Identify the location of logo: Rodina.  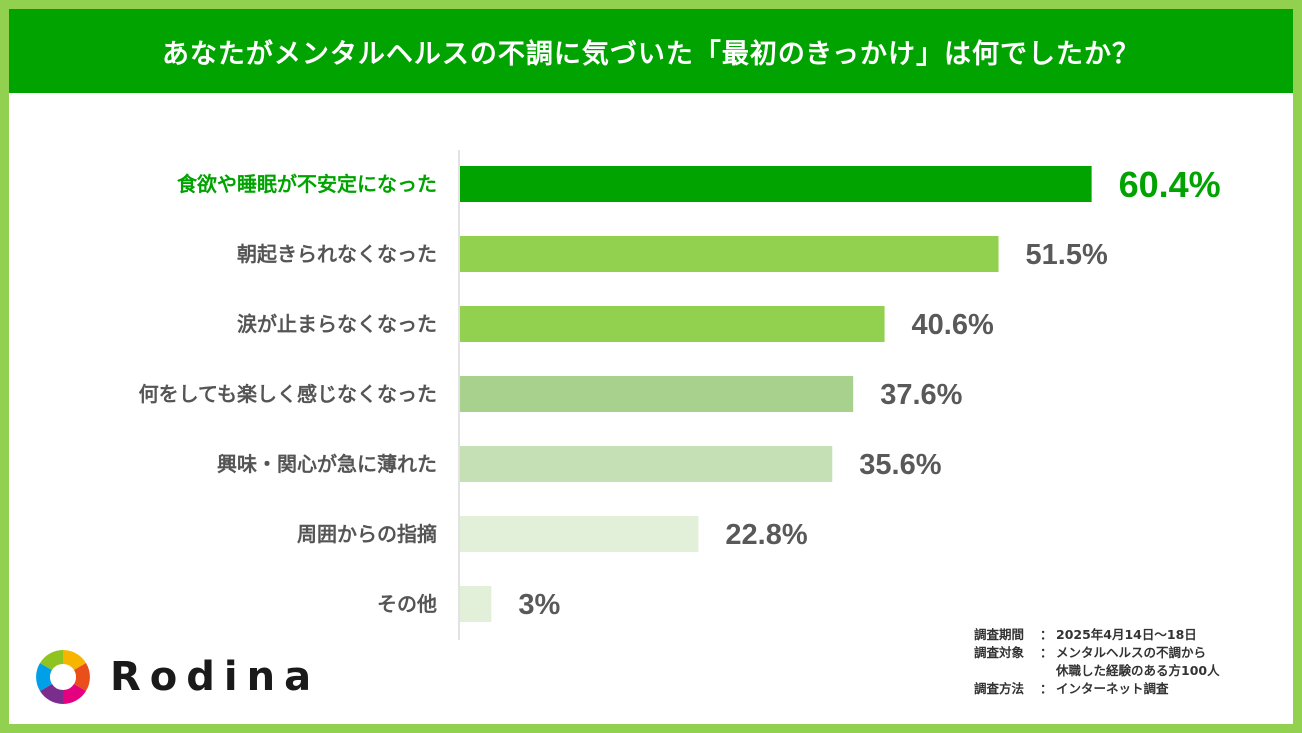
(177, 677).